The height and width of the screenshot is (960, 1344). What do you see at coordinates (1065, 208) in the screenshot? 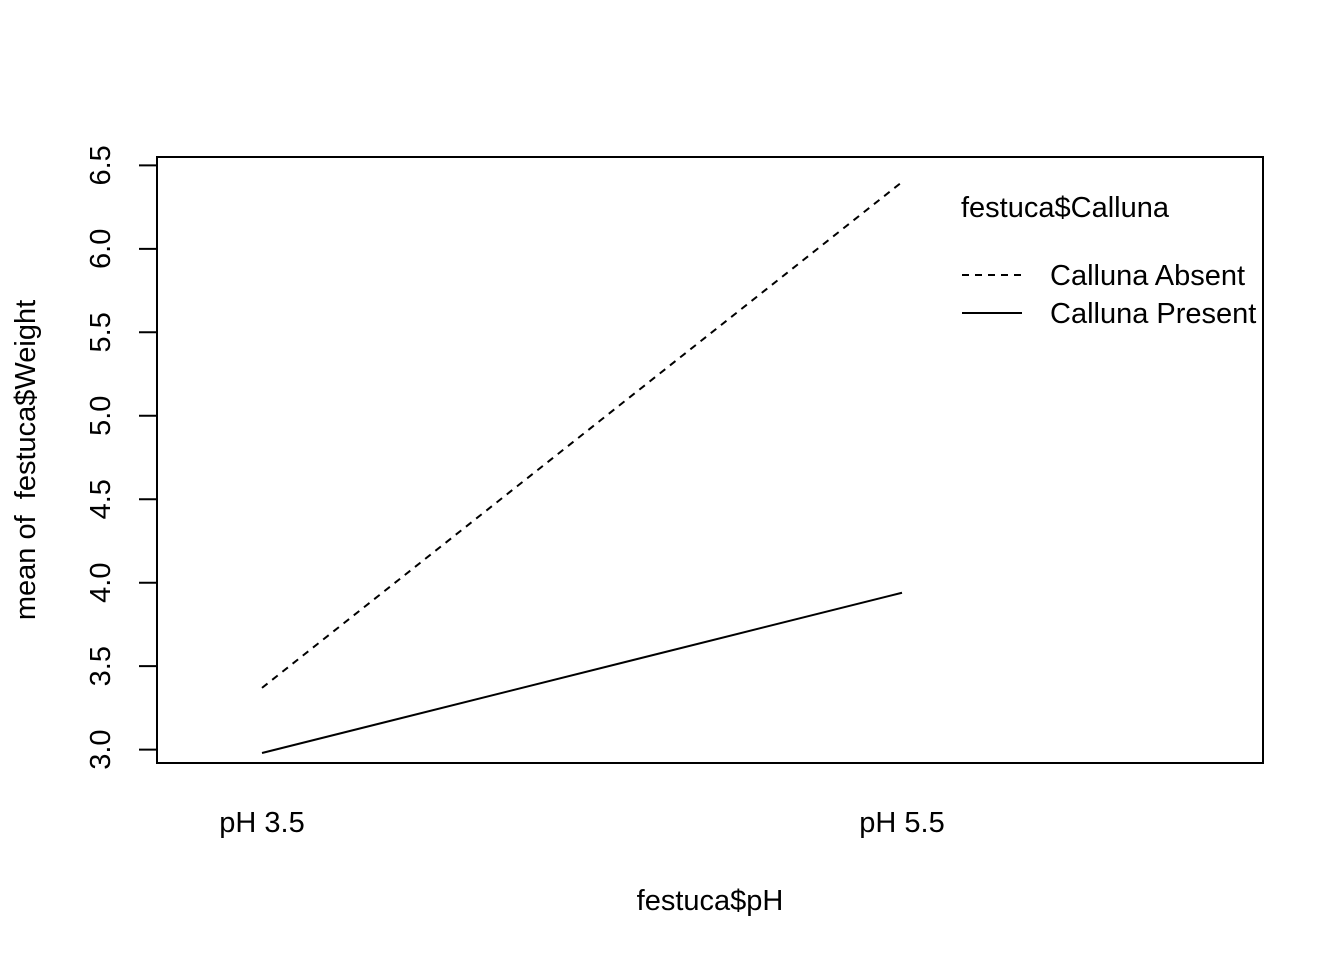
I see `legend-title: festuca$Calluna` at bounding box center [1065, 208].